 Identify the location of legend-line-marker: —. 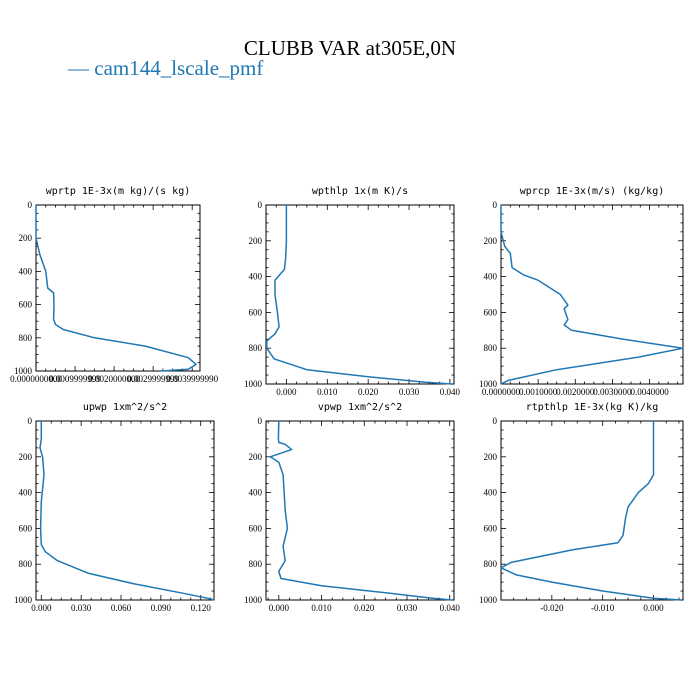
(78, 68).